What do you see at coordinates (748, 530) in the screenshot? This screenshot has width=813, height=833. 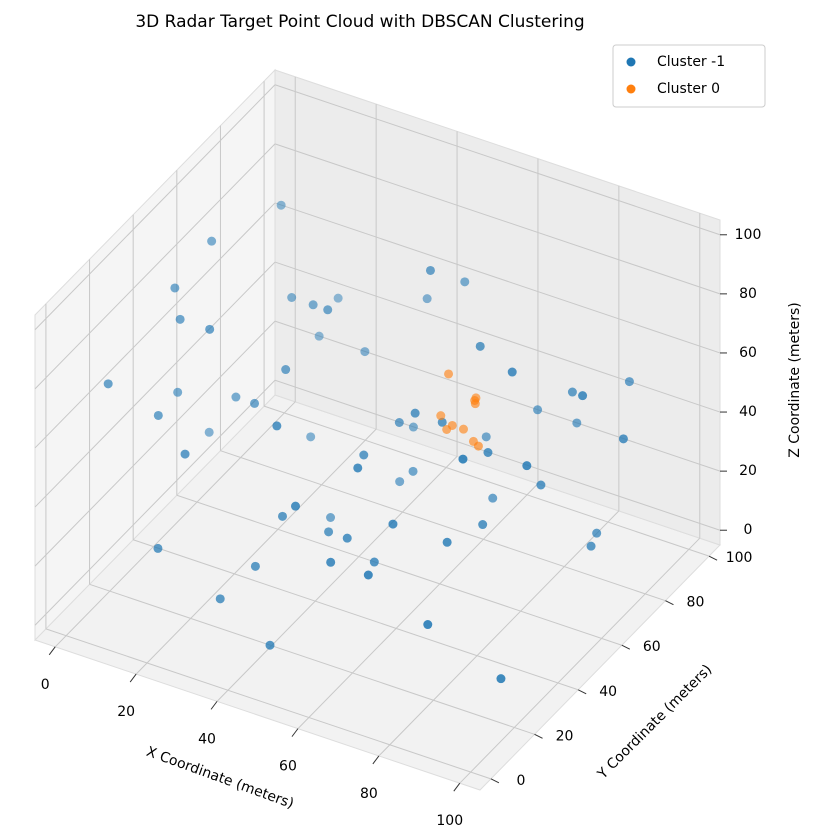 I see `z-tick-label: 0` at bounding box center [748, 530].